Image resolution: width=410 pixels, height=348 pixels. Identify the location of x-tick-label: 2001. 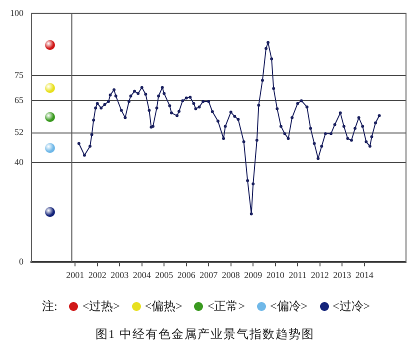
(75, 275).